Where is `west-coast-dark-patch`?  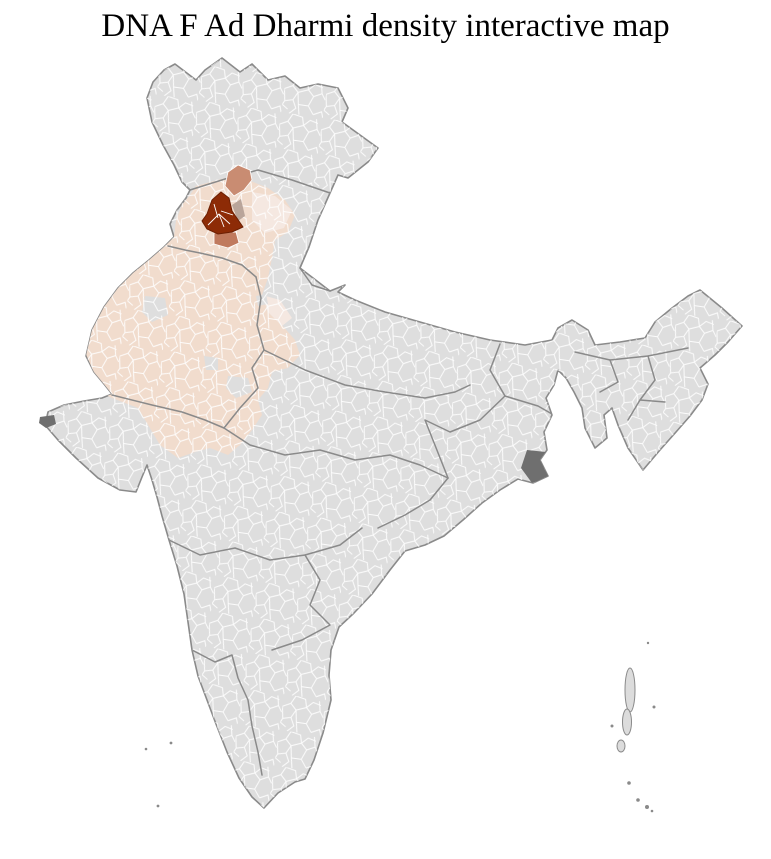 west-coast-dark-patch is located at coordinates (47, 421).